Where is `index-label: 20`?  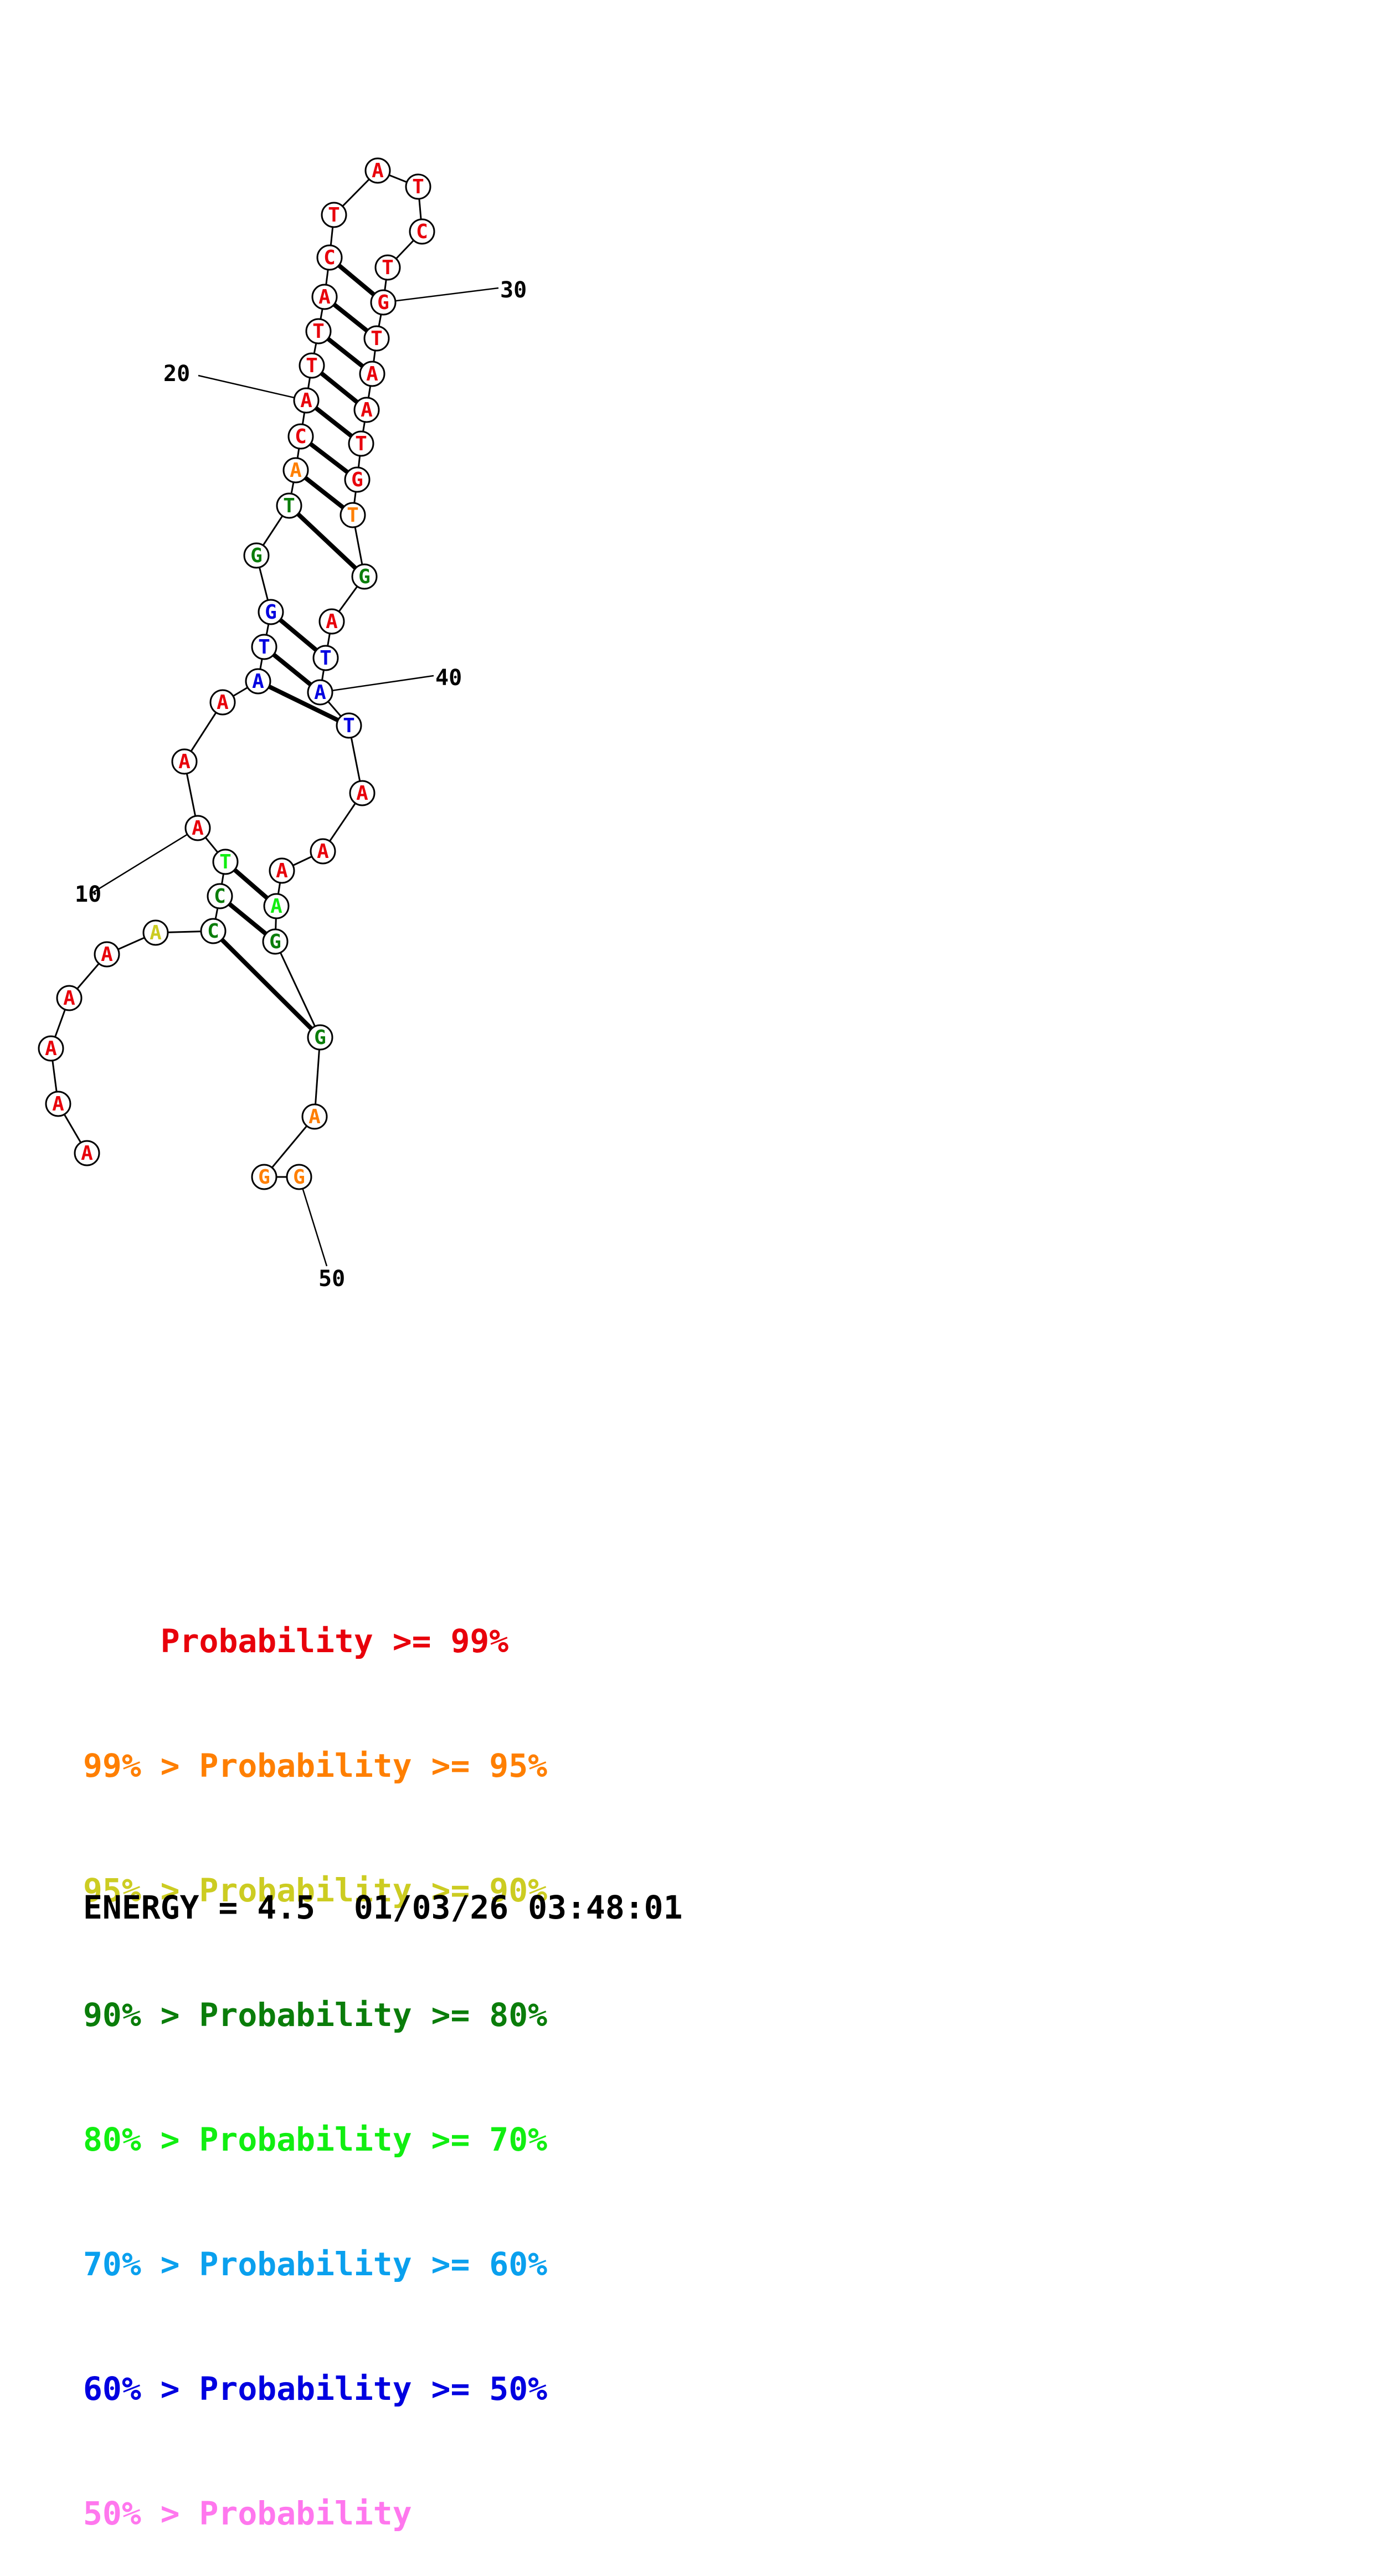
index-label: 20 is located at coordinates (176, 374).